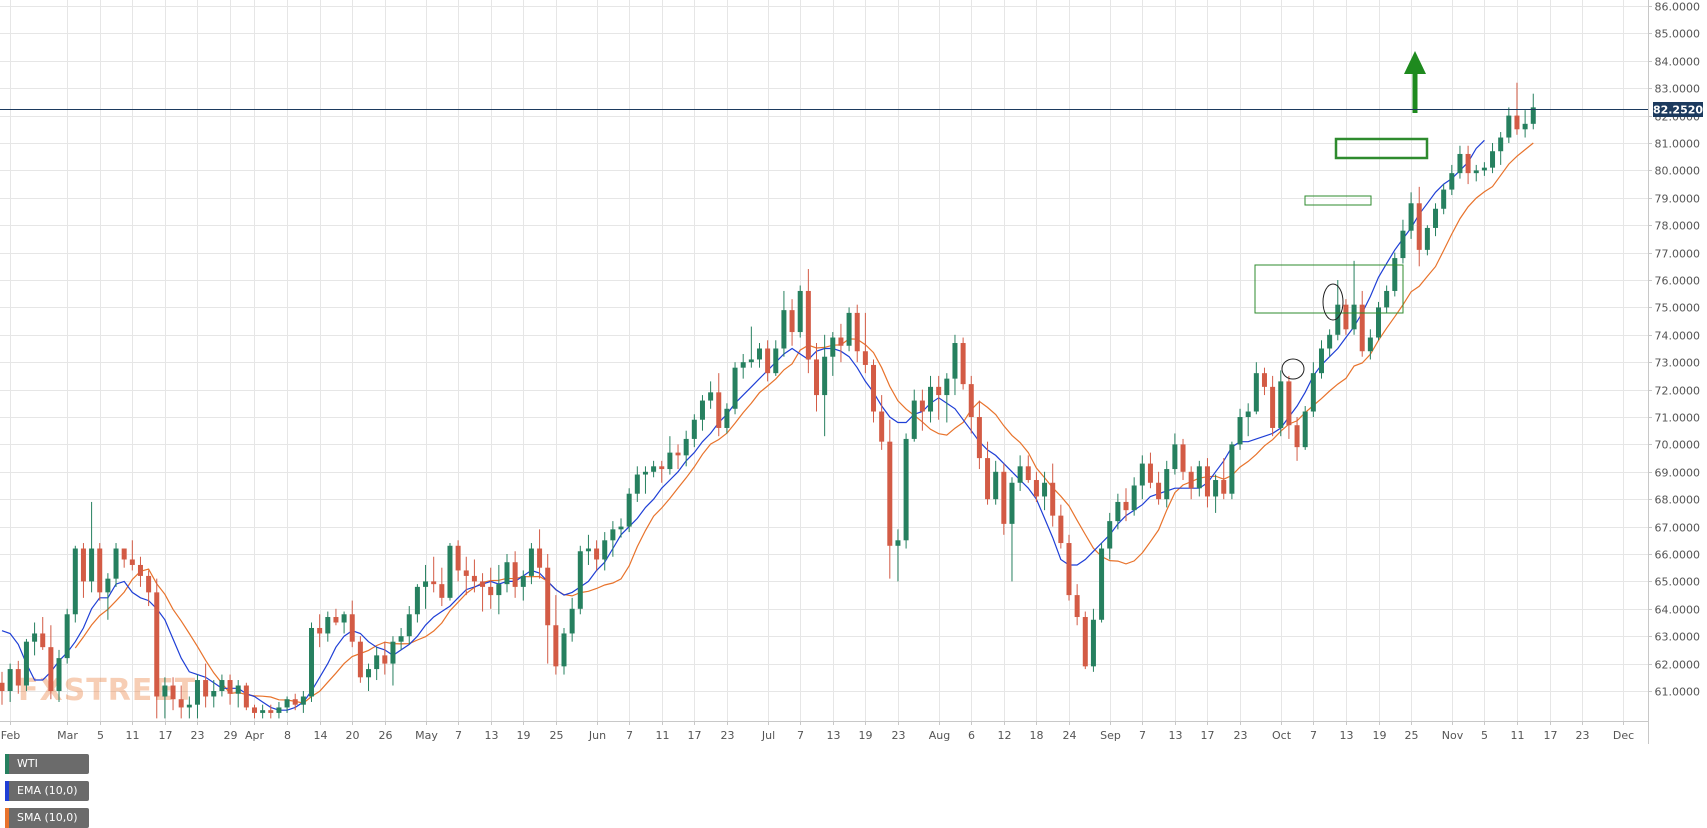  What do you see at coordinates (47, 764) in the screenshot?
I see `legend-item-wti: WTI` at bounding box center [47, 764].